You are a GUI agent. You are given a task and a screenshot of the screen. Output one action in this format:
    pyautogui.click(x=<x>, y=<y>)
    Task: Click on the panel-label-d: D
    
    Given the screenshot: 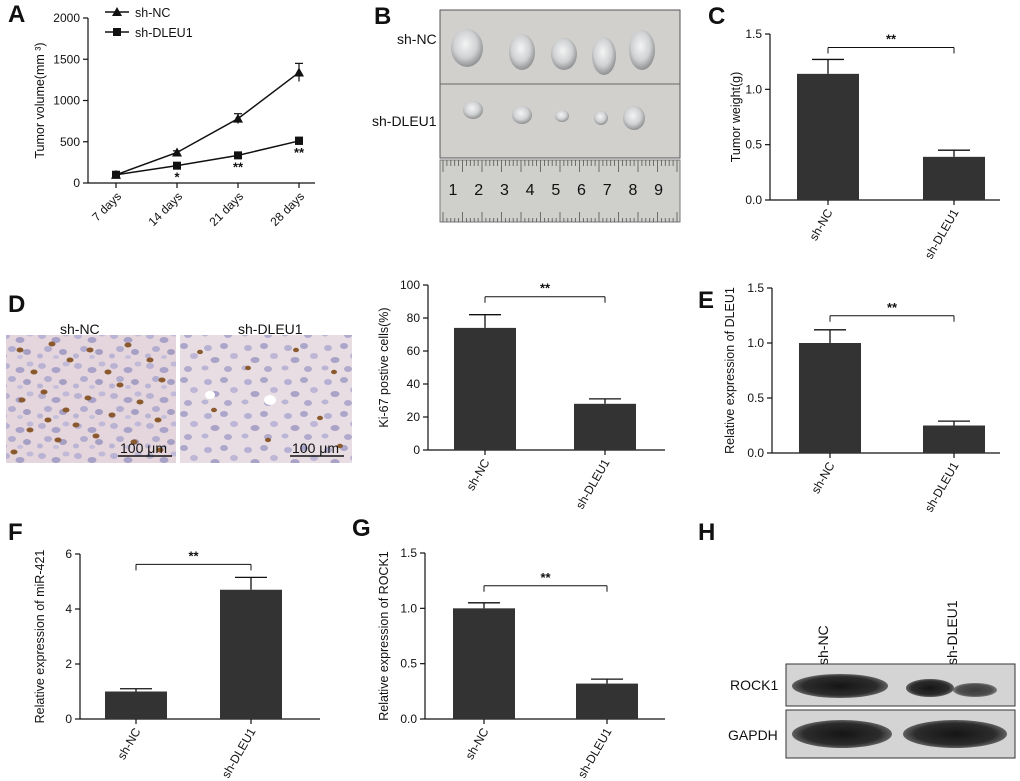 What is the action you would take?
    pyautogui.click(x=16, y=304)
    